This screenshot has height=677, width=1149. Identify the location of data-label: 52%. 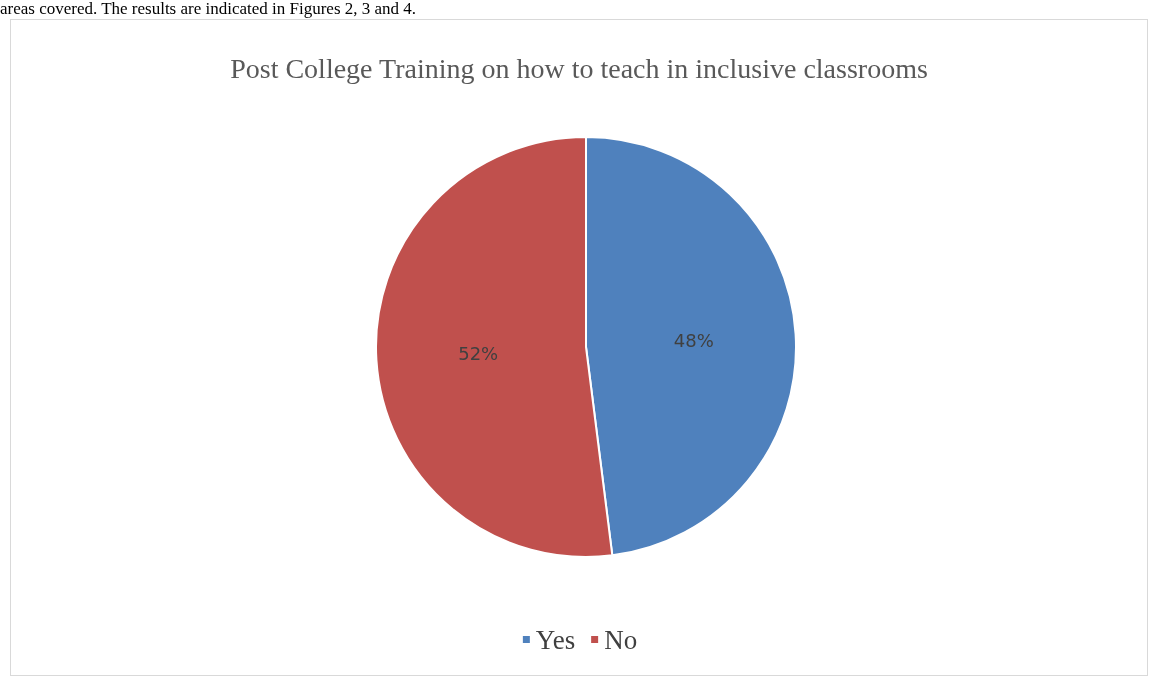
(478, 354).